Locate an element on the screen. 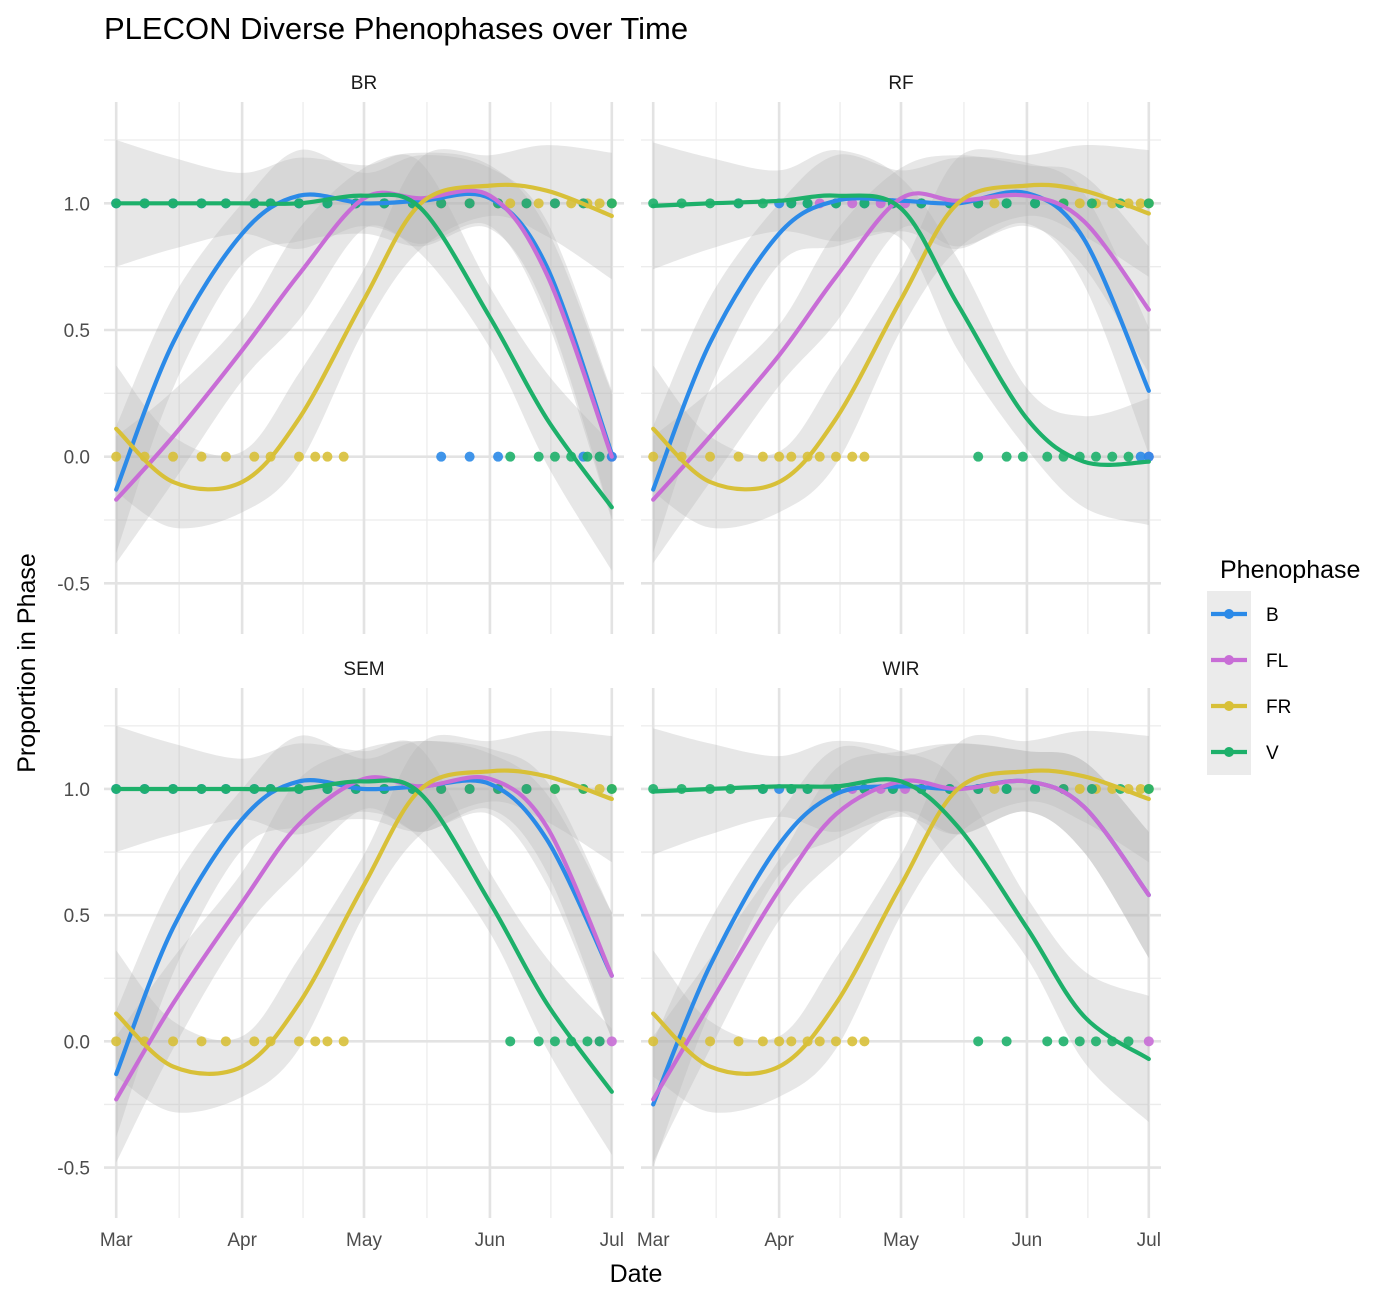  chart-title: PLECON Diverse Phenophases over Time is located at coordinates (396, 28).